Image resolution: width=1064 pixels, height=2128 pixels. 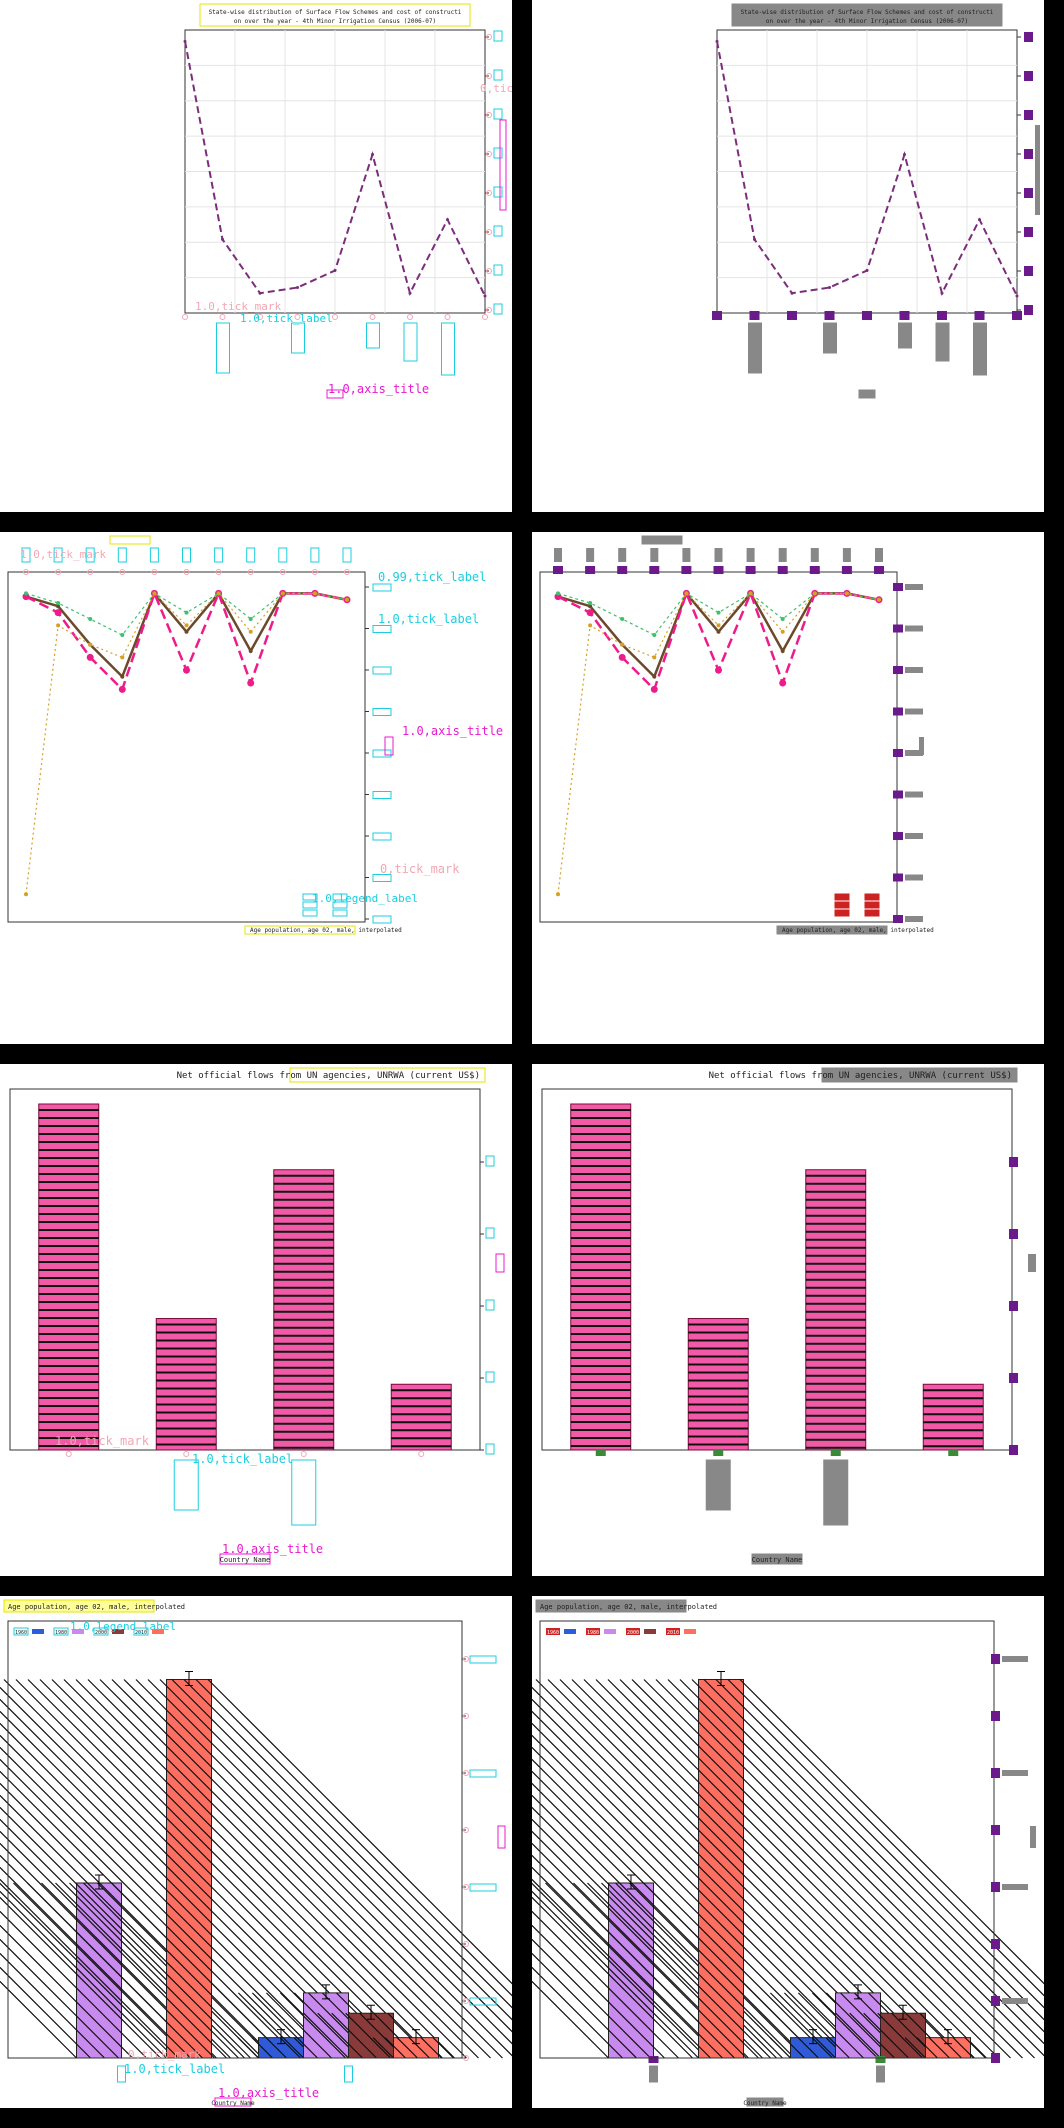 What do you see at coordinates (269, 2093) in the screenshot?
I see `axis-title-annot: 1.0,axis_title` at bounding box center [269, 2093].